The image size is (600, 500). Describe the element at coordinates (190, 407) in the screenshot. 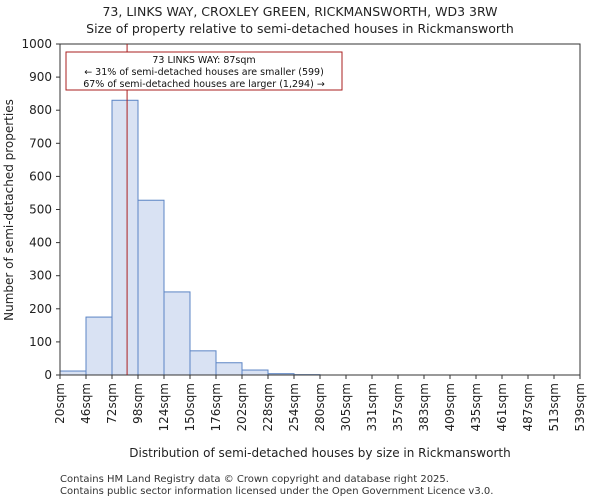

I see `x-tick-label: 150sqm` at that location.